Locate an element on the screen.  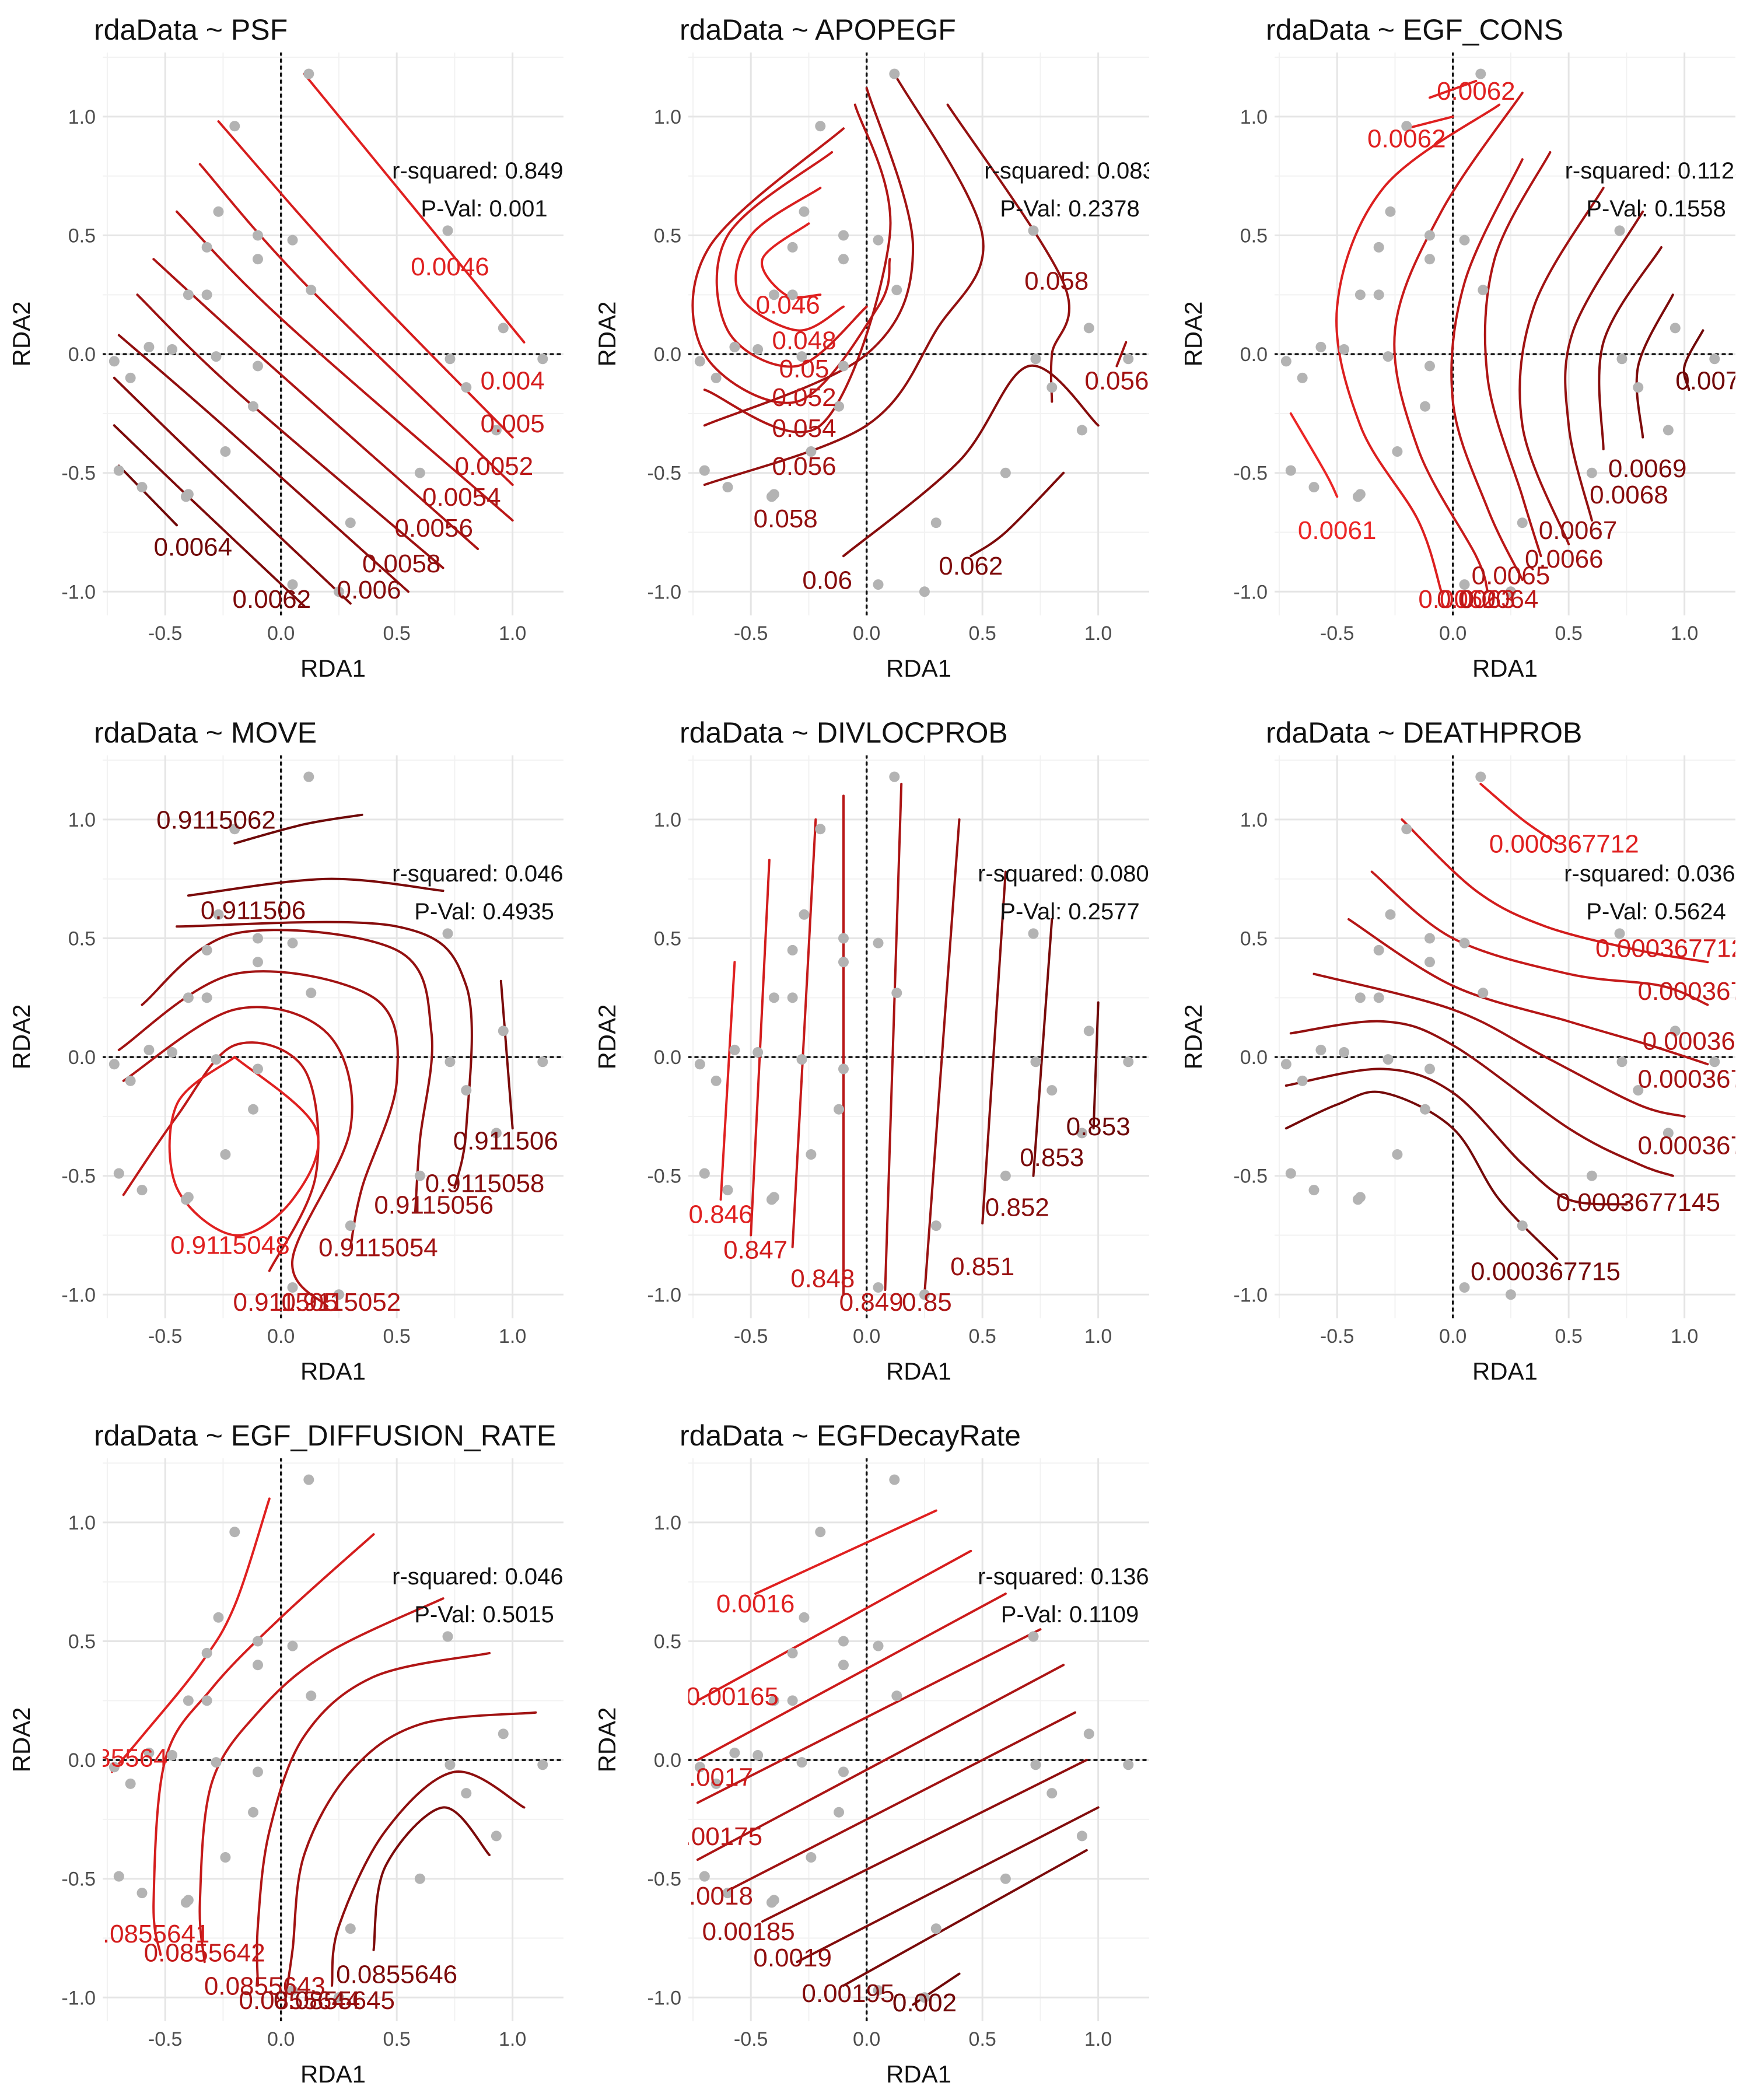
y-tick-label: 0.0 is located at coordinates (1254, 1057).